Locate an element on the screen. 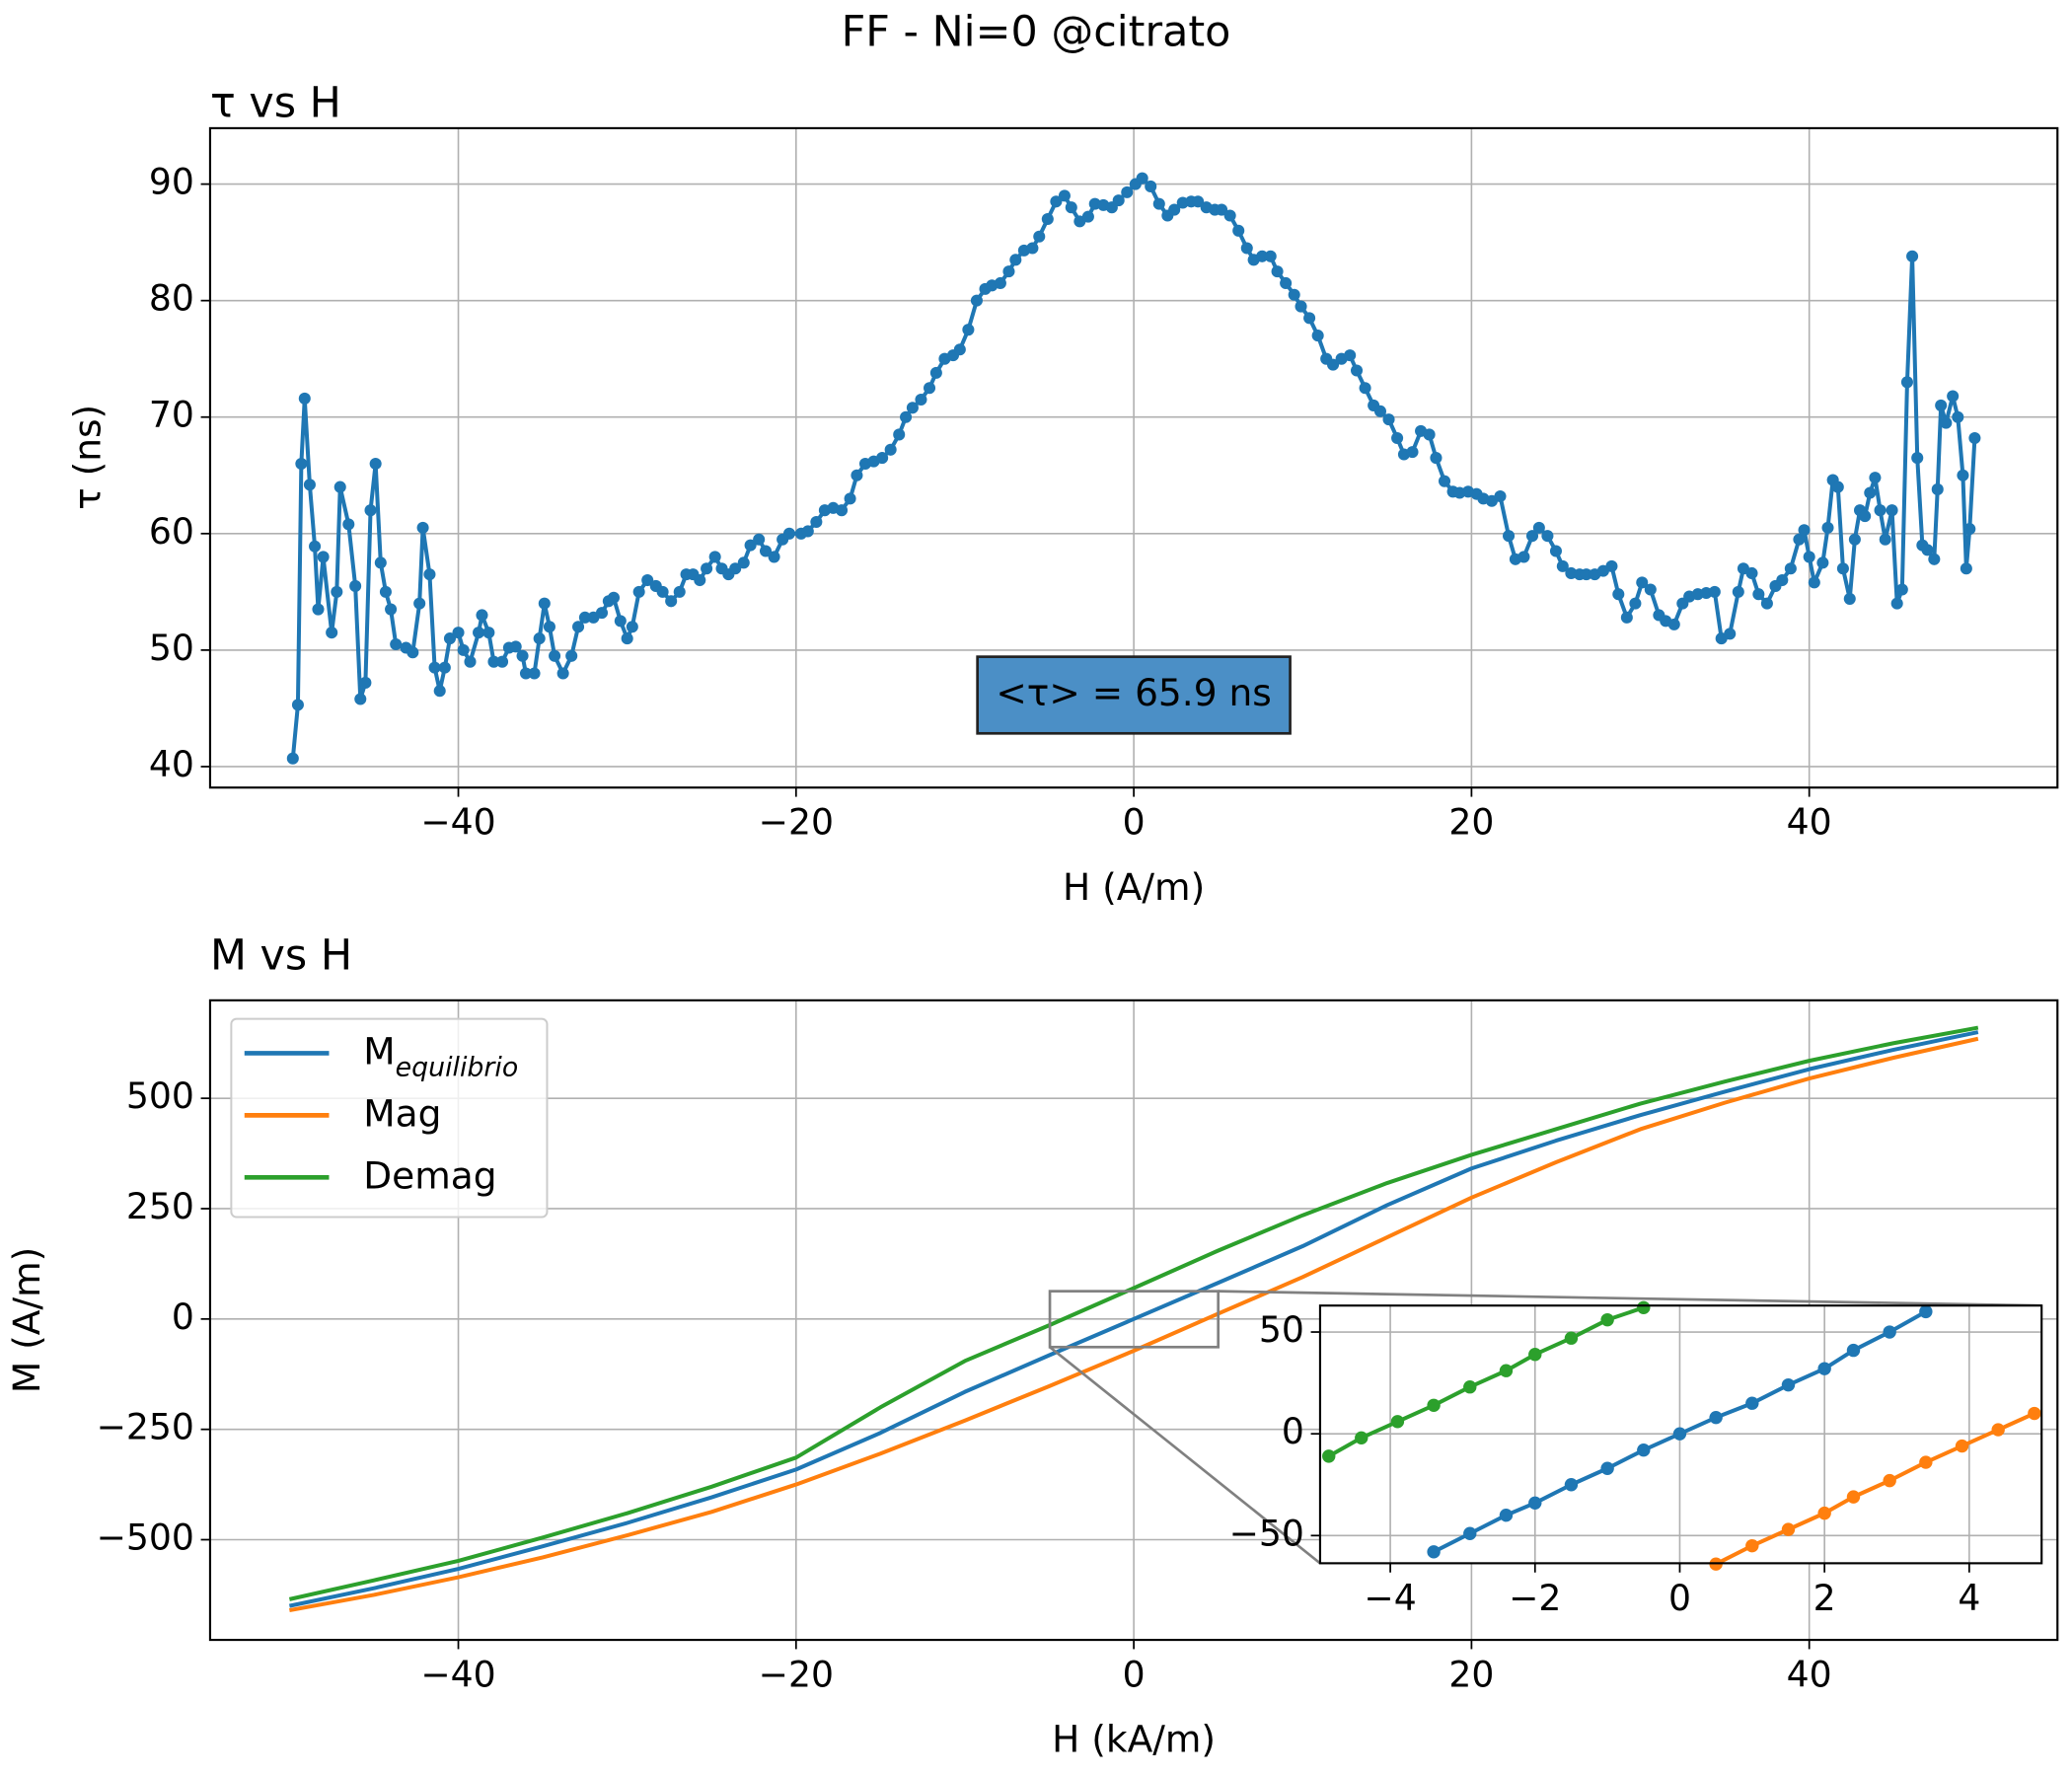 This screenshot has width=2072, height=1776. x-tick-label: −40 is located at coordinates (457, 1675).